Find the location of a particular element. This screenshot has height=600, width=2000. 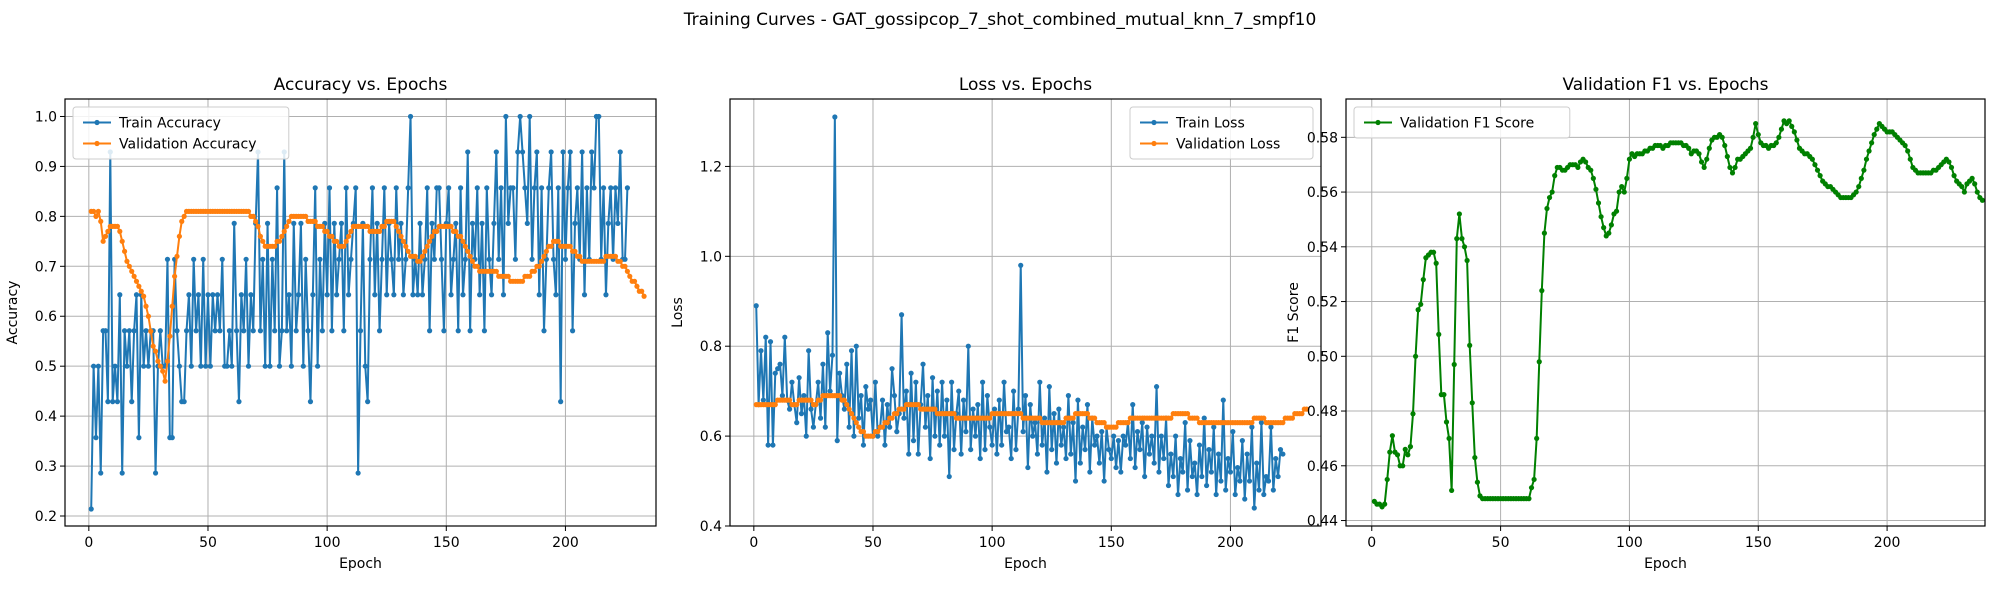

y-tick-label: 0.8 is located at coordinates (711, 347).